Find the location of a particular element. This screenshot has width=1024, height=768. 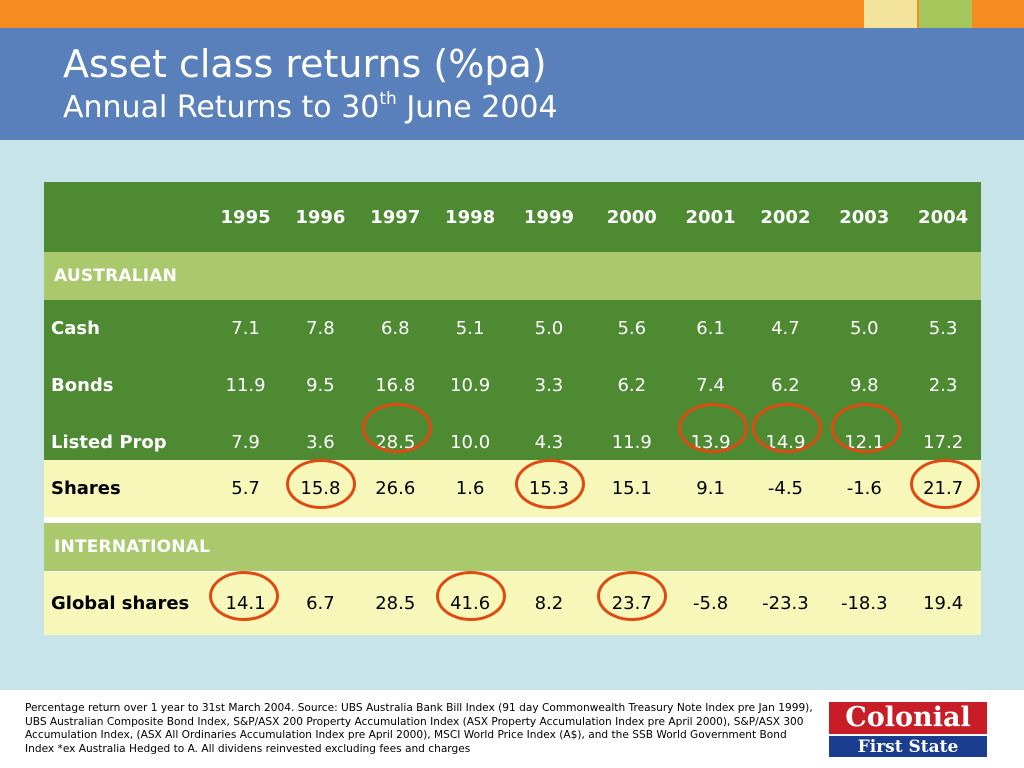

table-cell: 7.8 is located at coordinates (320, 328).